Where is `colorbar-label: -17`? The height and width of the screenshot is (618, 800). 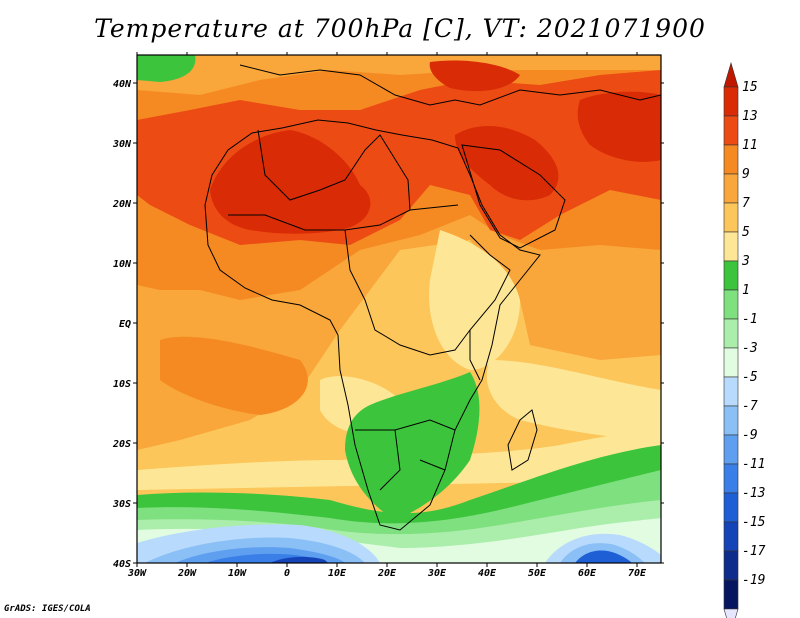
colorbar-label: -17 is located at coordinates (754, 551).